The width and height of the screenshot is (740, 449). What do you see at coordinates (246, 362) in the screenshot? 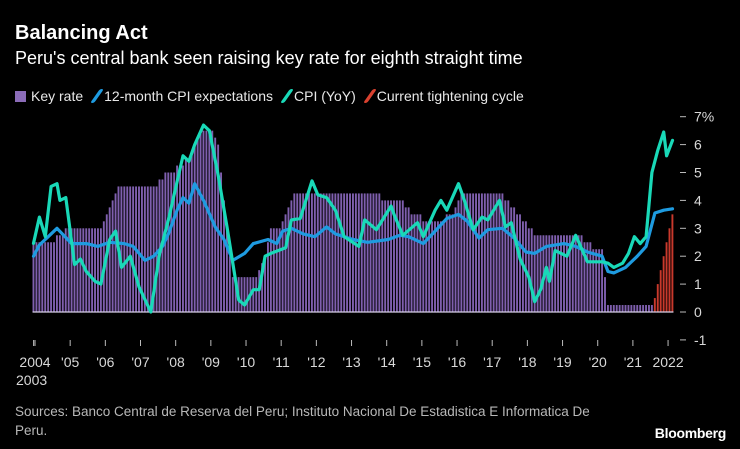
I see `x-tick-label: '10` at bounding box center [246, 362].